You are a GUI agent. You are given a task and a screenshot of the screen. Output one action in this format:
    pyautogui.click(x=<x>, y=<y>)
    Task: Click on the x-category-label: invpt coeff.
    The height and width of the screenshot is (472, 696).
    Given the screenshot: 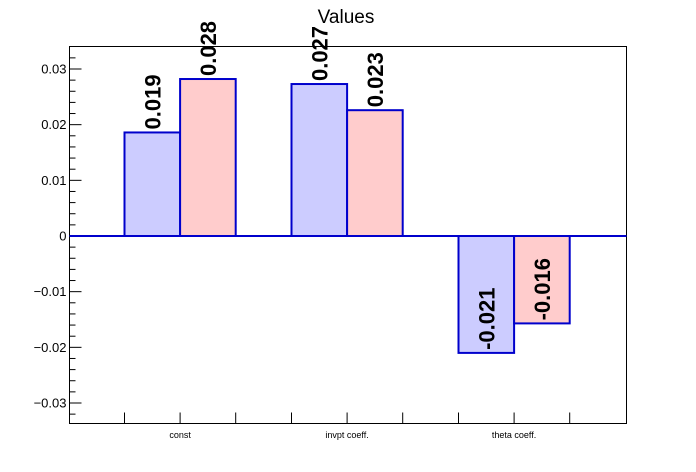 What is the action you would take?
    pyautogui.click(x=346, y=435)
    